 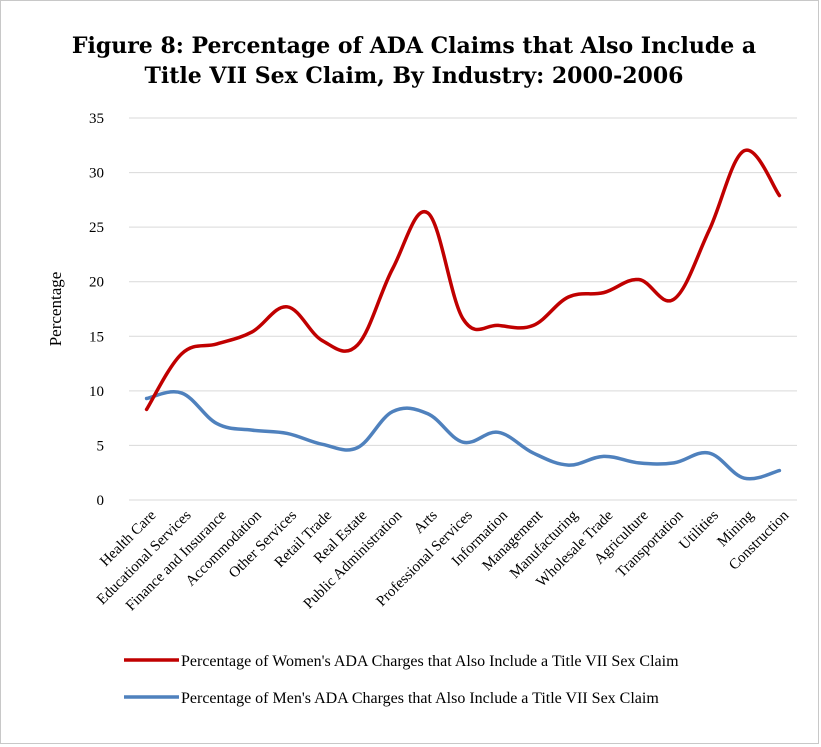 What do you see at coordinates (96, 337) in the screenshot?
I see `y-tick-label: 15` at bounding box center [96, 337].